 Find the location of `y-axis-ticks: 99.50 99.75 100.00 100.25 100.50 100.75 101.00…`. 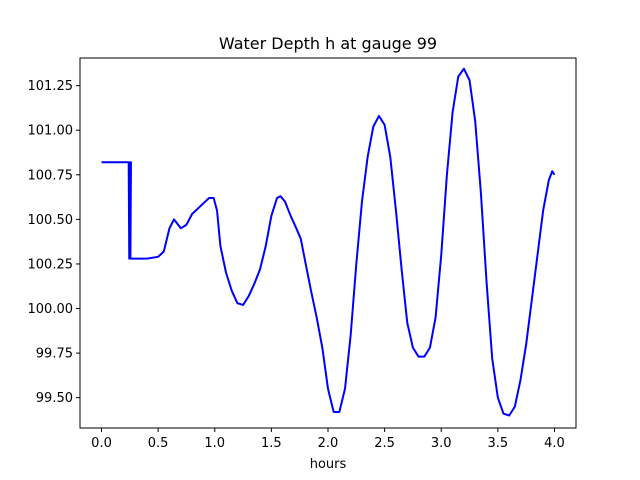

y-axis-ticks: 99.50 99.75 100.00 100.25 100.50 100.75 101.00… is located at coordinates (54, 242).